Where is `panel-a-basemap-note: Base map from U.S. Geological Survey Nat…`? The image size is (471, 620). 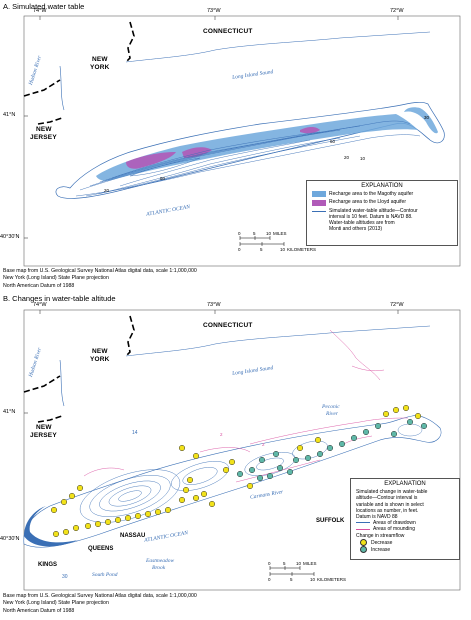
panel-a-basemap-note: Base map from U.S. Geological Survey Nat… is located at coordinates (100, 279).